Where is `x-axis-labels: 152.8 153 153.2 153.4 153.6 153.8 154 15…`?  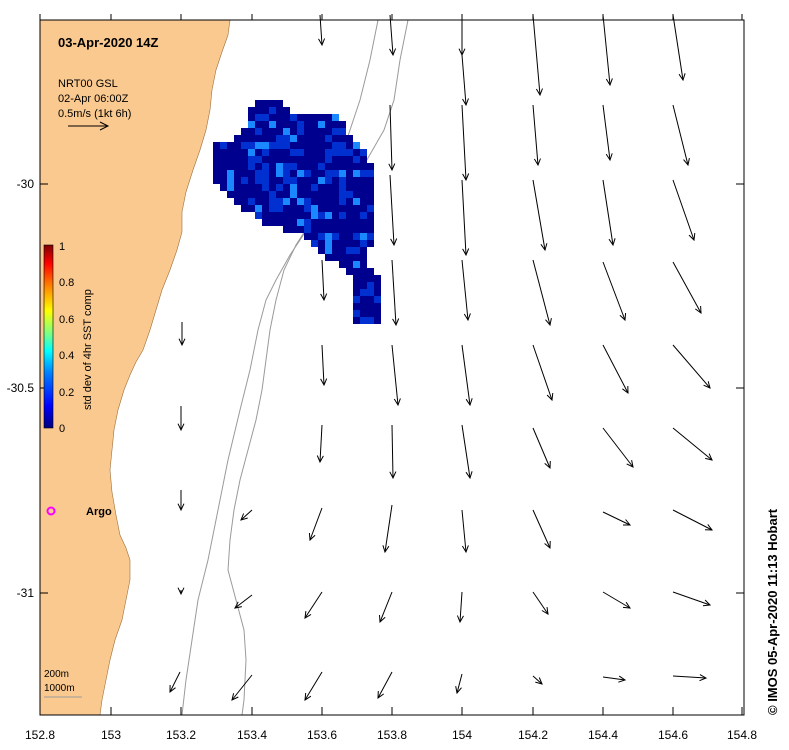 x-axis-labels: 152.8 153 153.2 153.4 153.6 153.8 154 15… is located at coordinates (391, 735).